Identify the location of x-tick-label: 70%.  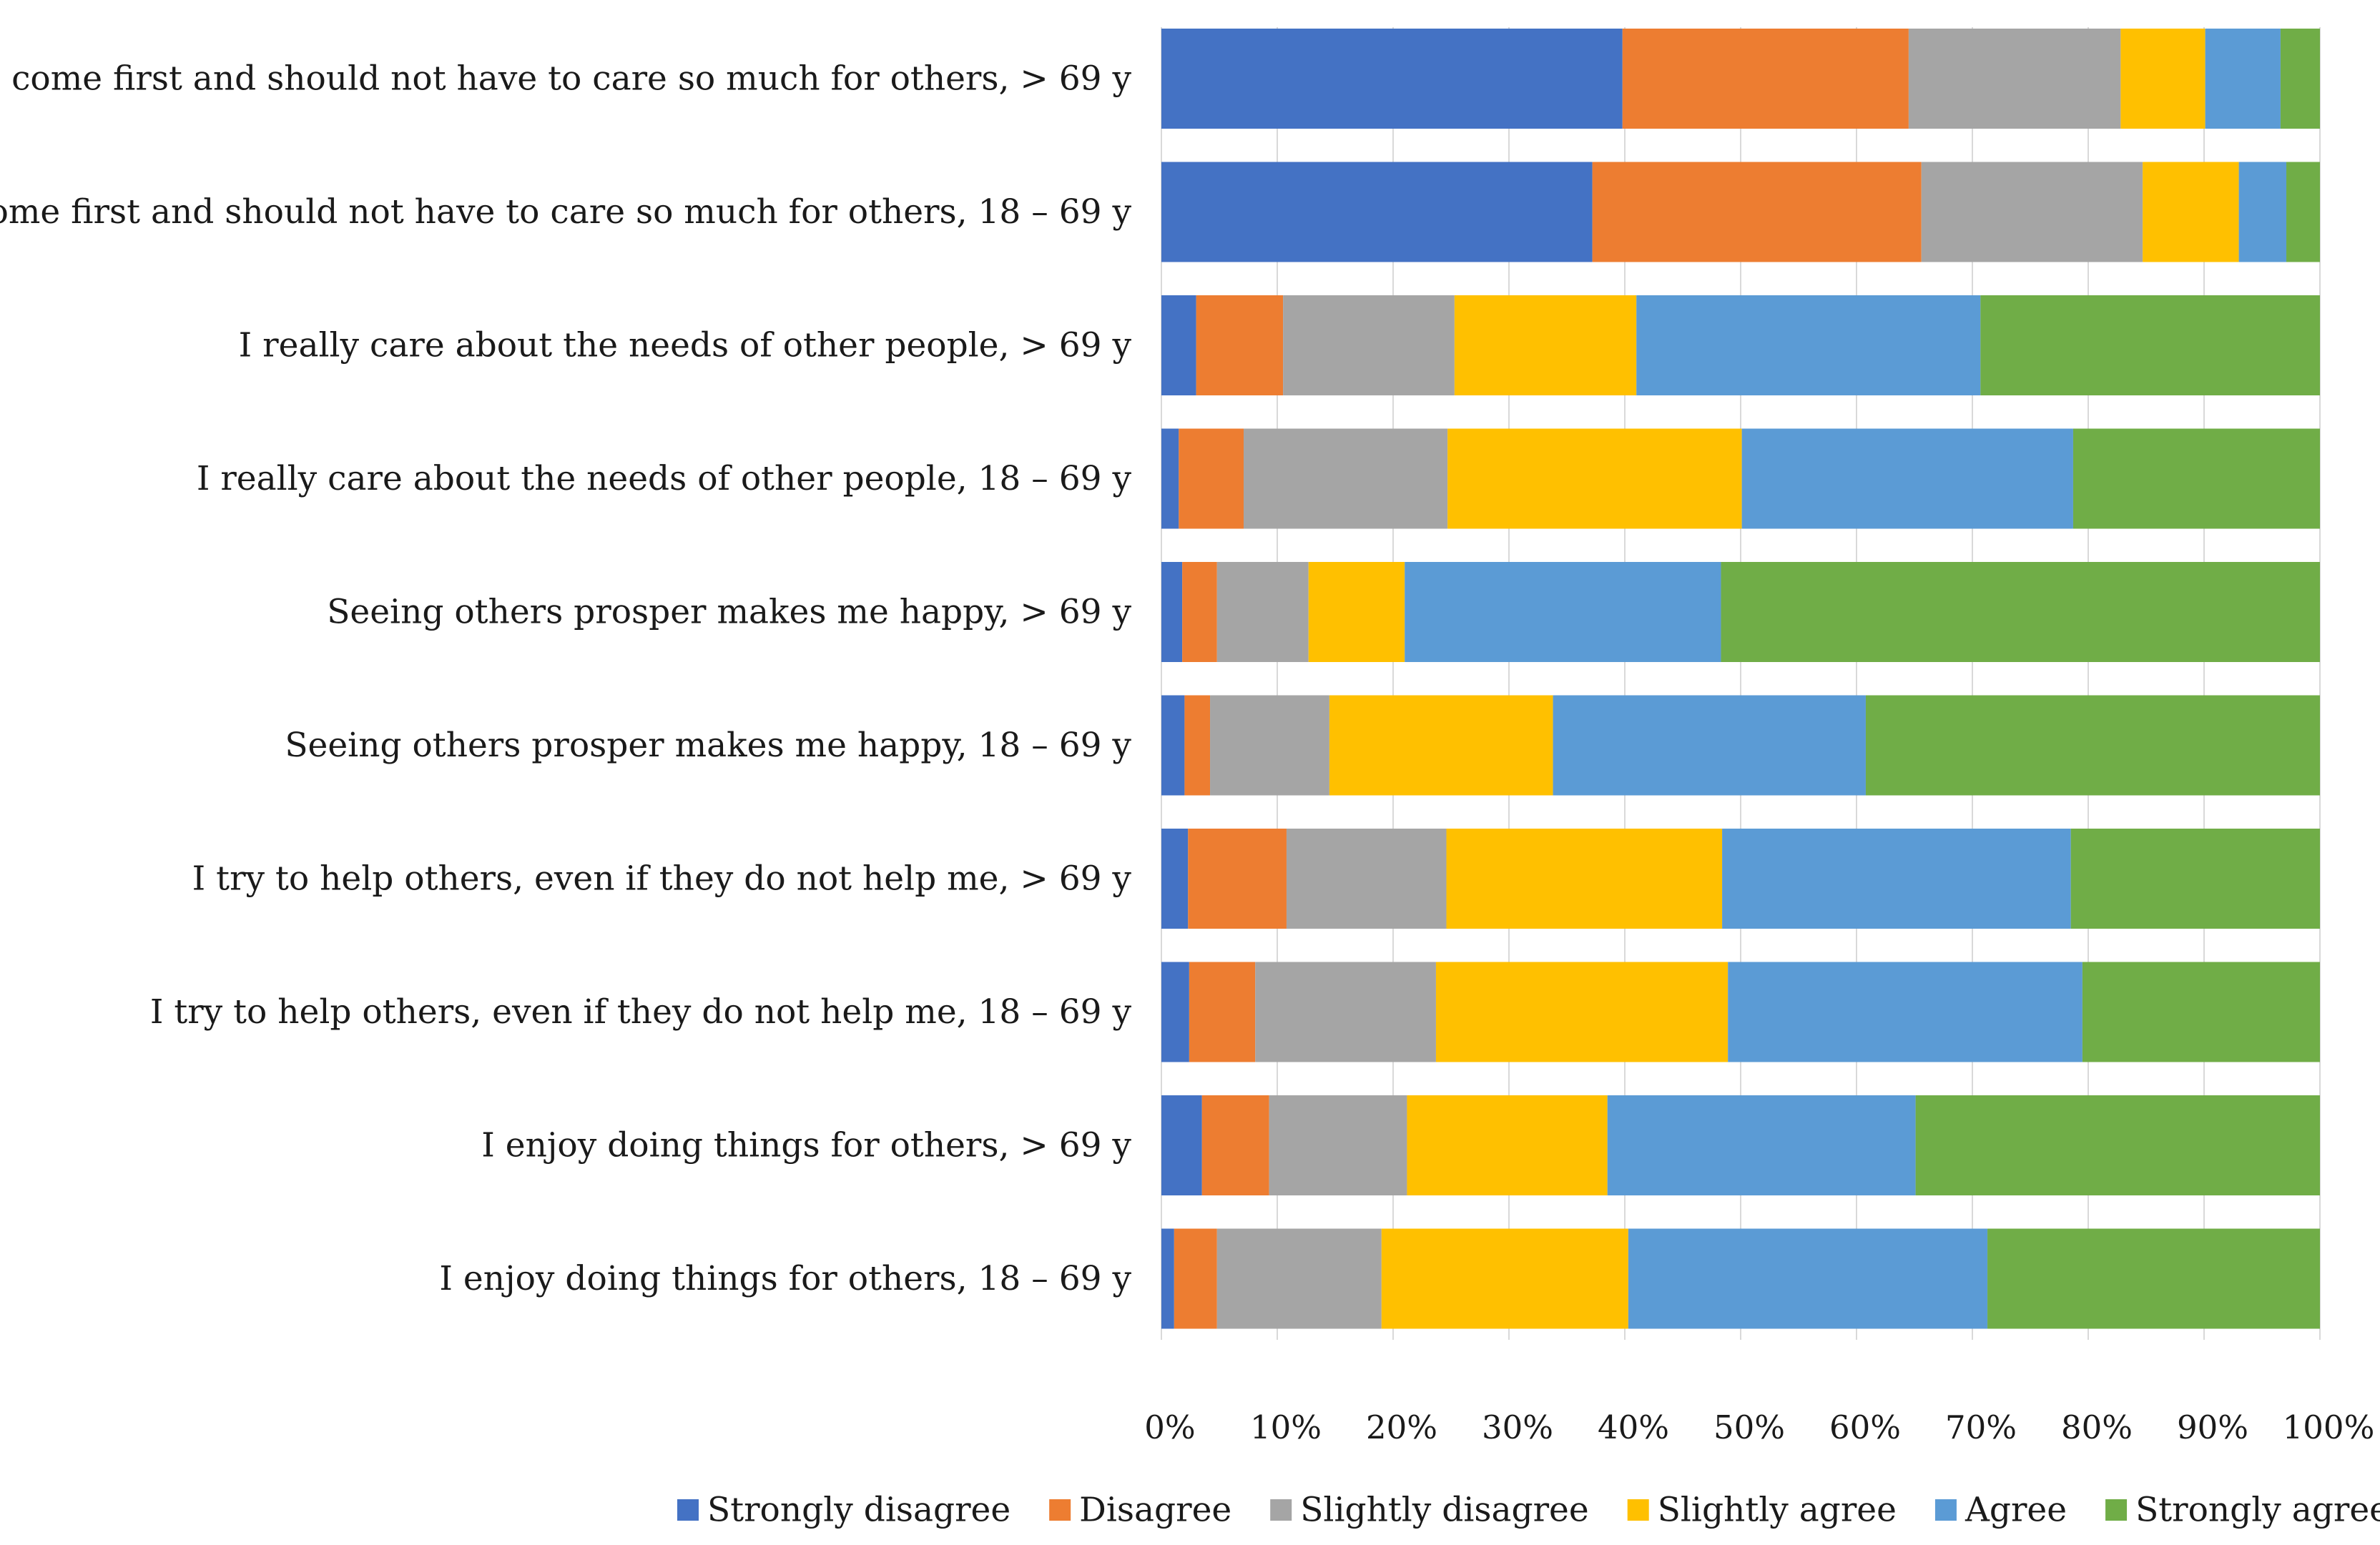
(1981, 1427).